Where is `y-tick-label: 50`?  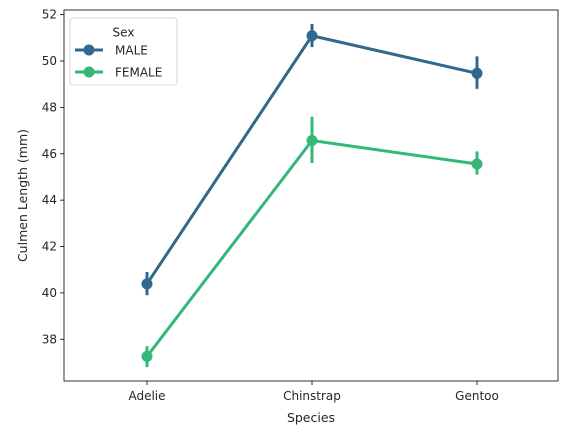
y-tick-label: 50 is located at coordinates (49, 61).